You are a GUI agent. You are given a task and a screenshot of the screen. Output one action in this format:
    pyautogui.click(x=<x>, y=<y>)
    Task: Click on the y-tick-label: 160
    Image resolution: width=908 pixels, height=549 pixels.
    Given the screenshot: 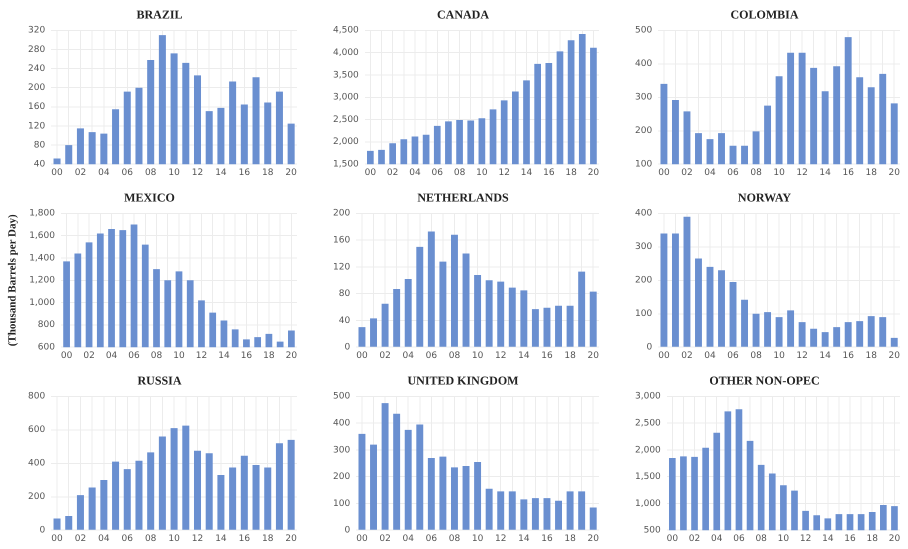 What is the action you would take?
    pyautogui.click(x=37, y=107)
    